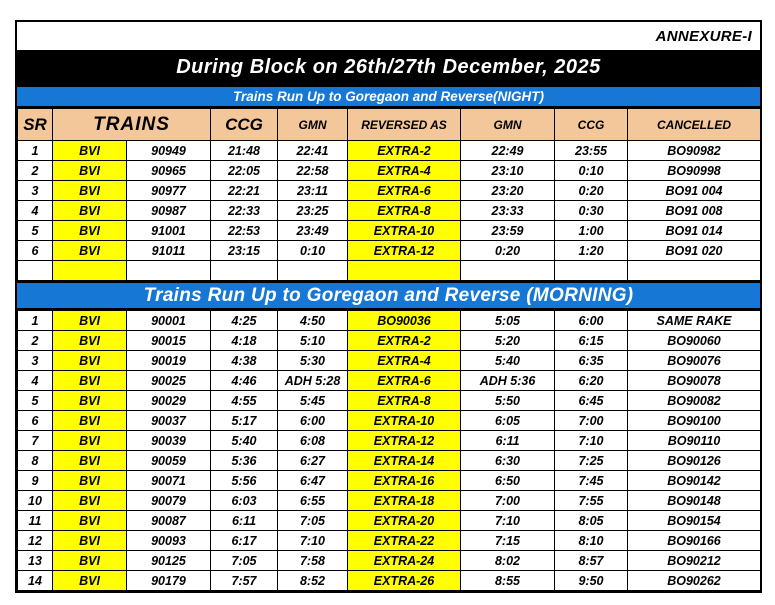  Describe the element at coordinates (507, 500) in the screenshot. I see `cell-gmn-return-time: 7:00` at that location.